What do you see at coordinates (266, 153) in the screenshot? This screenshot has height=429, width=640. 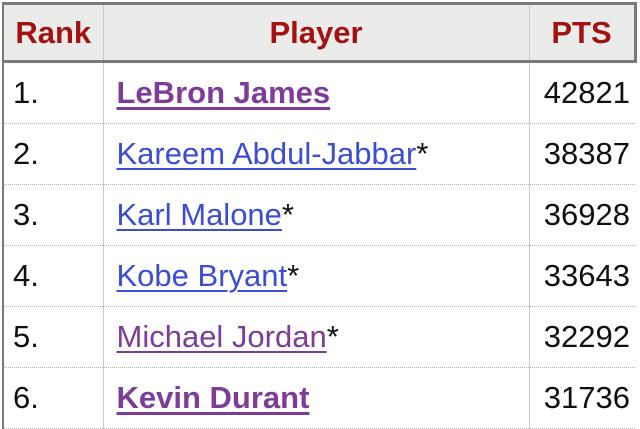 I see `player-link: Kareem Abdul-Jabbar` at bounding box center [266, 153].